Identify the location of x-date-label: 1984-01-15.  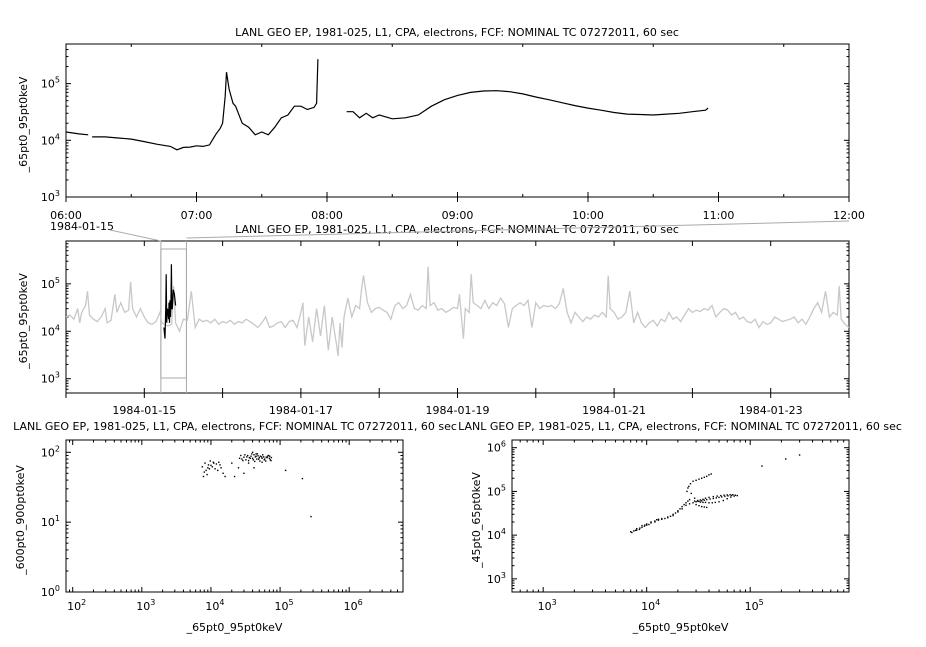
(82, 226).